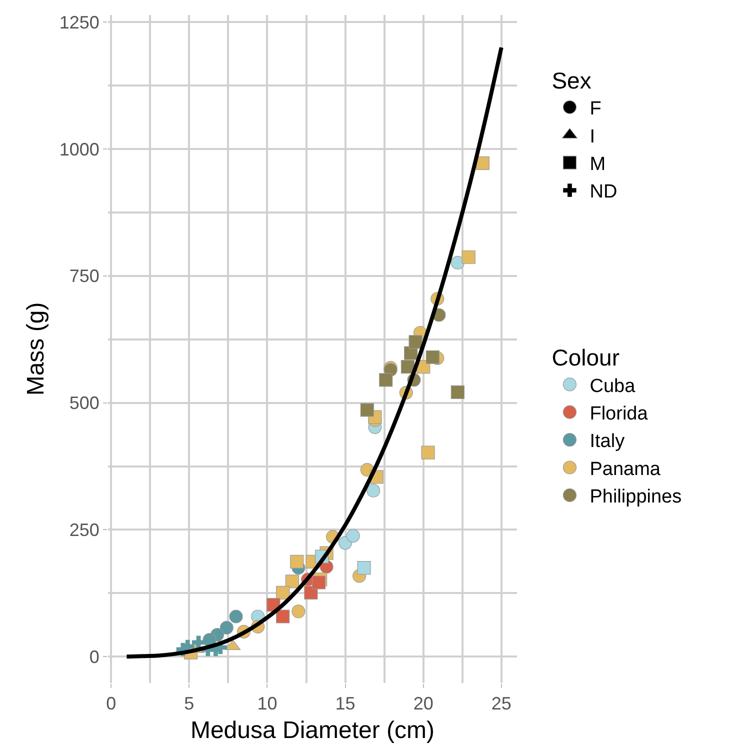 This screenshot has height=755, width=737. Describe the element at coordinates (94, 656) in the screenshot. I see `y-tick-label: 0` at that location.